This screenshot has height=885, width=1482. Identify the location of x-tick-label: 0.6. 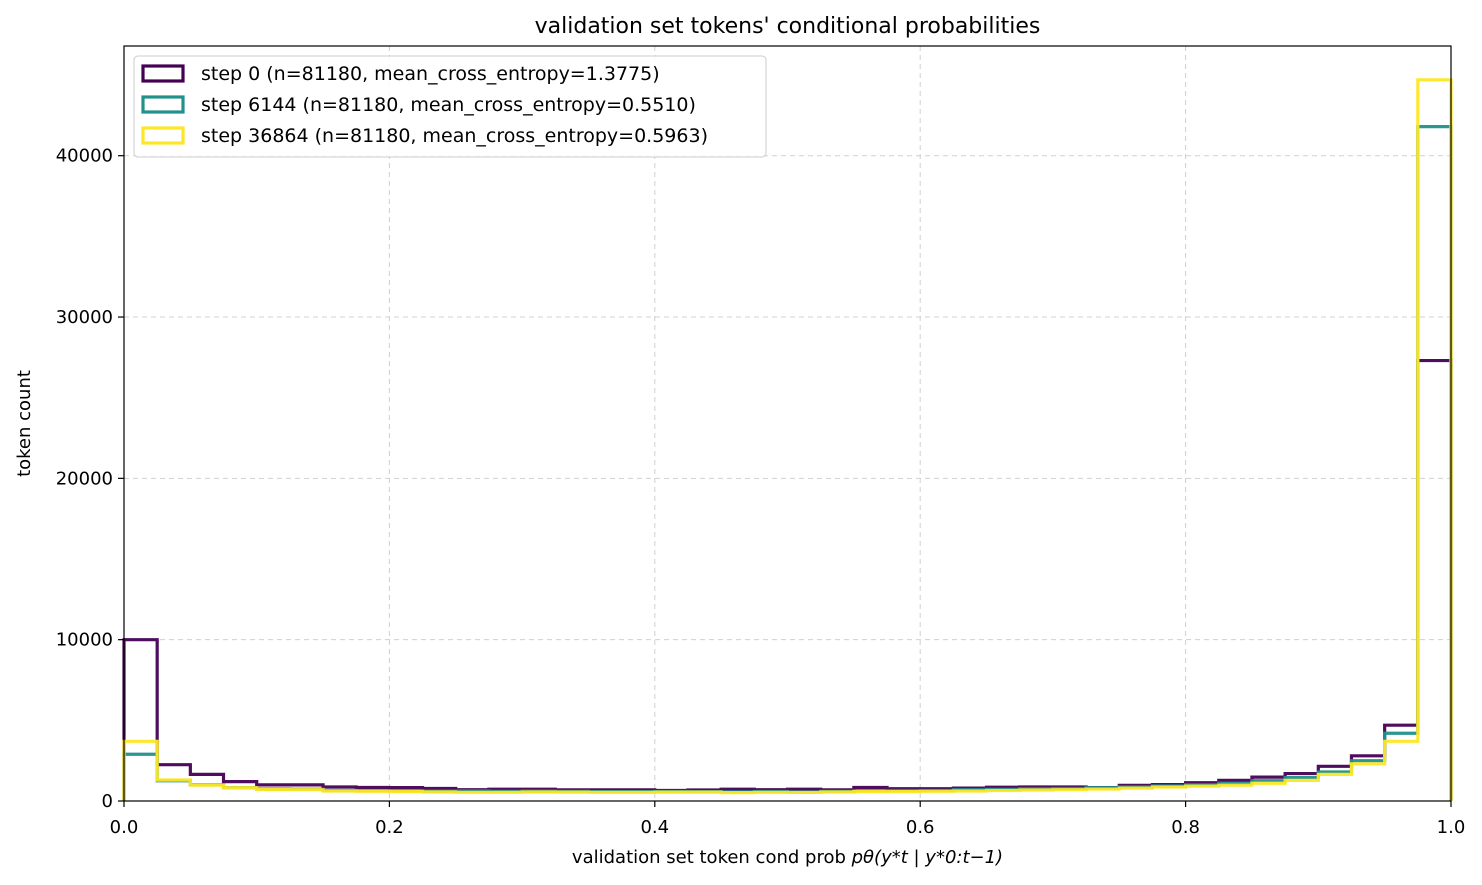
(920, 827).